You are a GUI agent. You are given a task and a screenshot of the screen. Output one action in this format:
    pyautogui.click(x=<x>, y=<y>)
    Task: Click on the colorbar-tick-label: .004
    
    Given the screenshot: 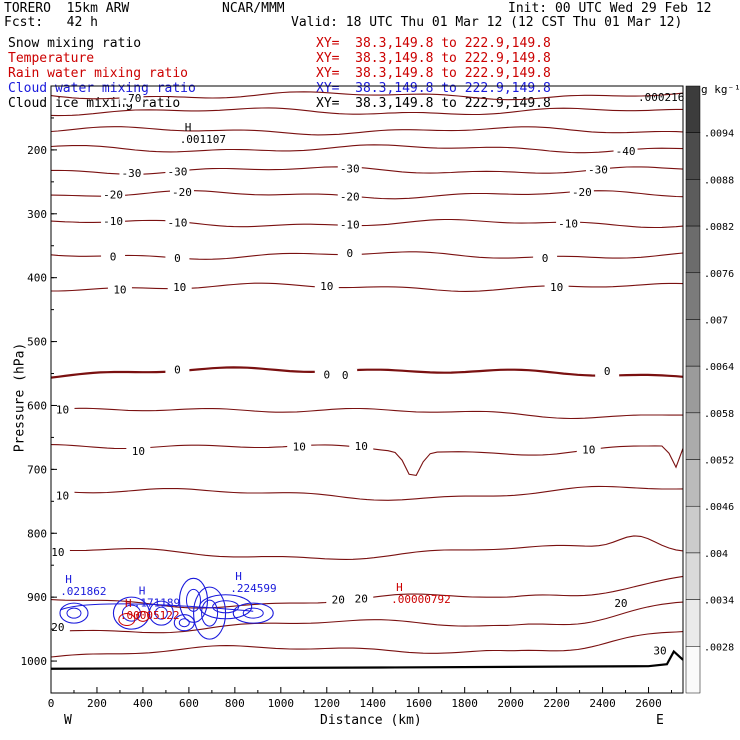 What is the action you would take?
    pyautogui.click(x=716, y=554)
    